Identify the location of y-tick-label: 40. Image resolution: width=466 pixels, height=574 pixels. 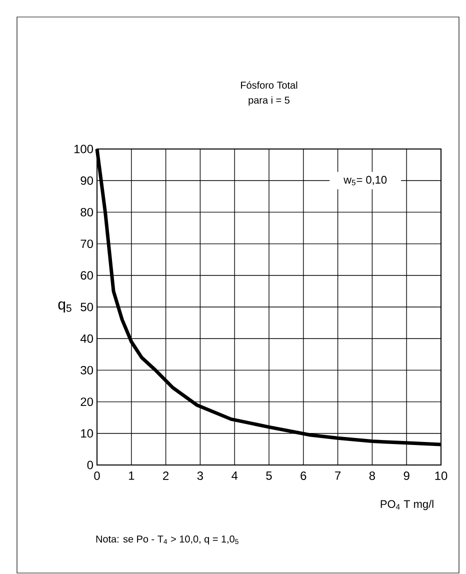
(87, 338).